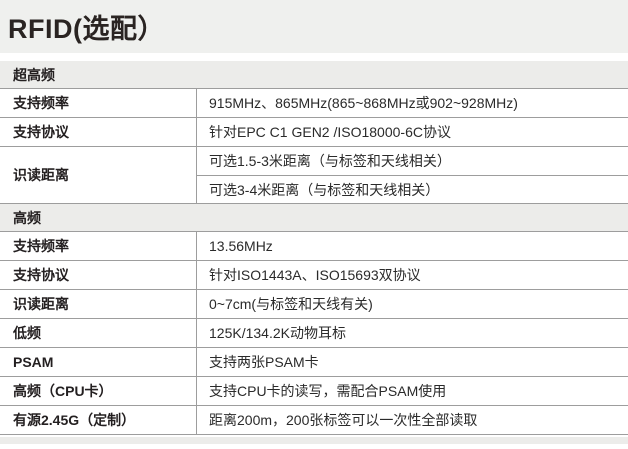 The width and height of the screenshot is (628, 449). Describe the element at coordinates (412, 333) in the screenshot. I see `row-value-cell: 125K/134.2K动物耳标` at that location.